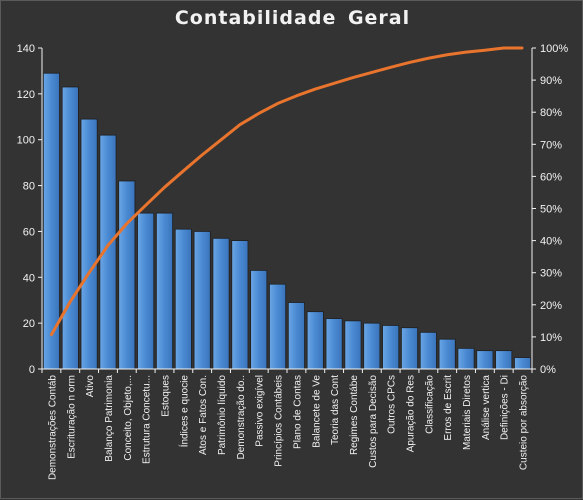 This screenshot has height=500, width=583. Describe the element at coordinates (551, 145) in the screenshot. I see `y2-tick-label: 70%` at that location.